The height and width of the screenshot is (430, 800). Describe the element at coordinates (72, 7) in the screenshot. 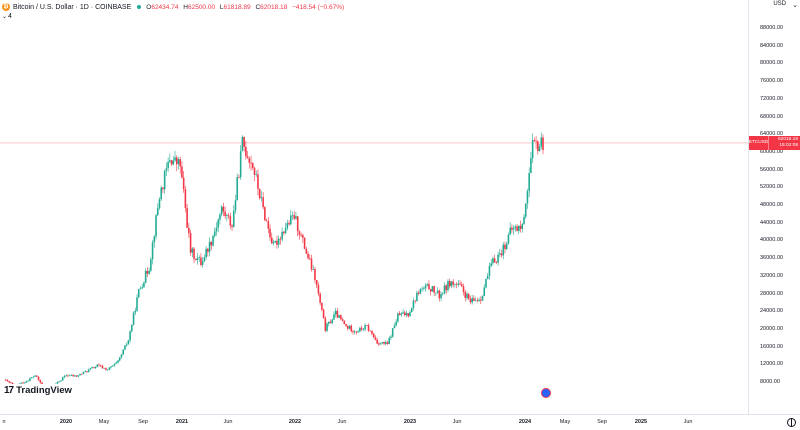

I see `symbol-title: Bitcoin / U.S. Dollar · 1D · COINBASE` at that location.